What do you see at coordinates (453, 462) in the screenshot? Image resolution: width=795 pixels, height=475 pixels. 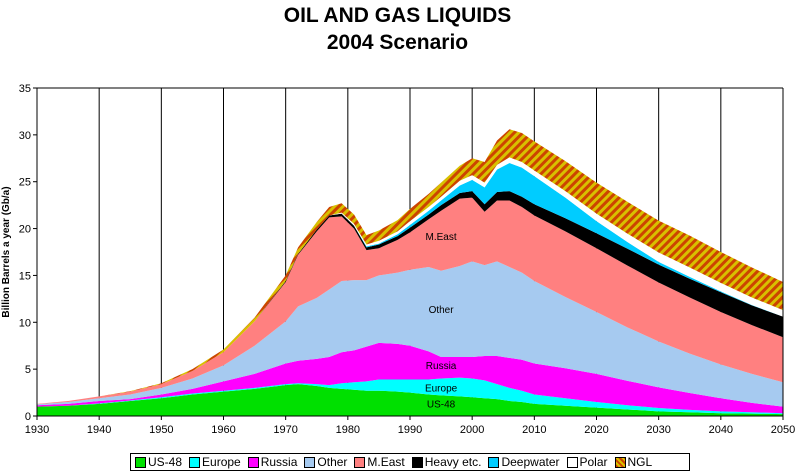 I see `legend-label: Heavy etc.` at bounding box center [453, 462].